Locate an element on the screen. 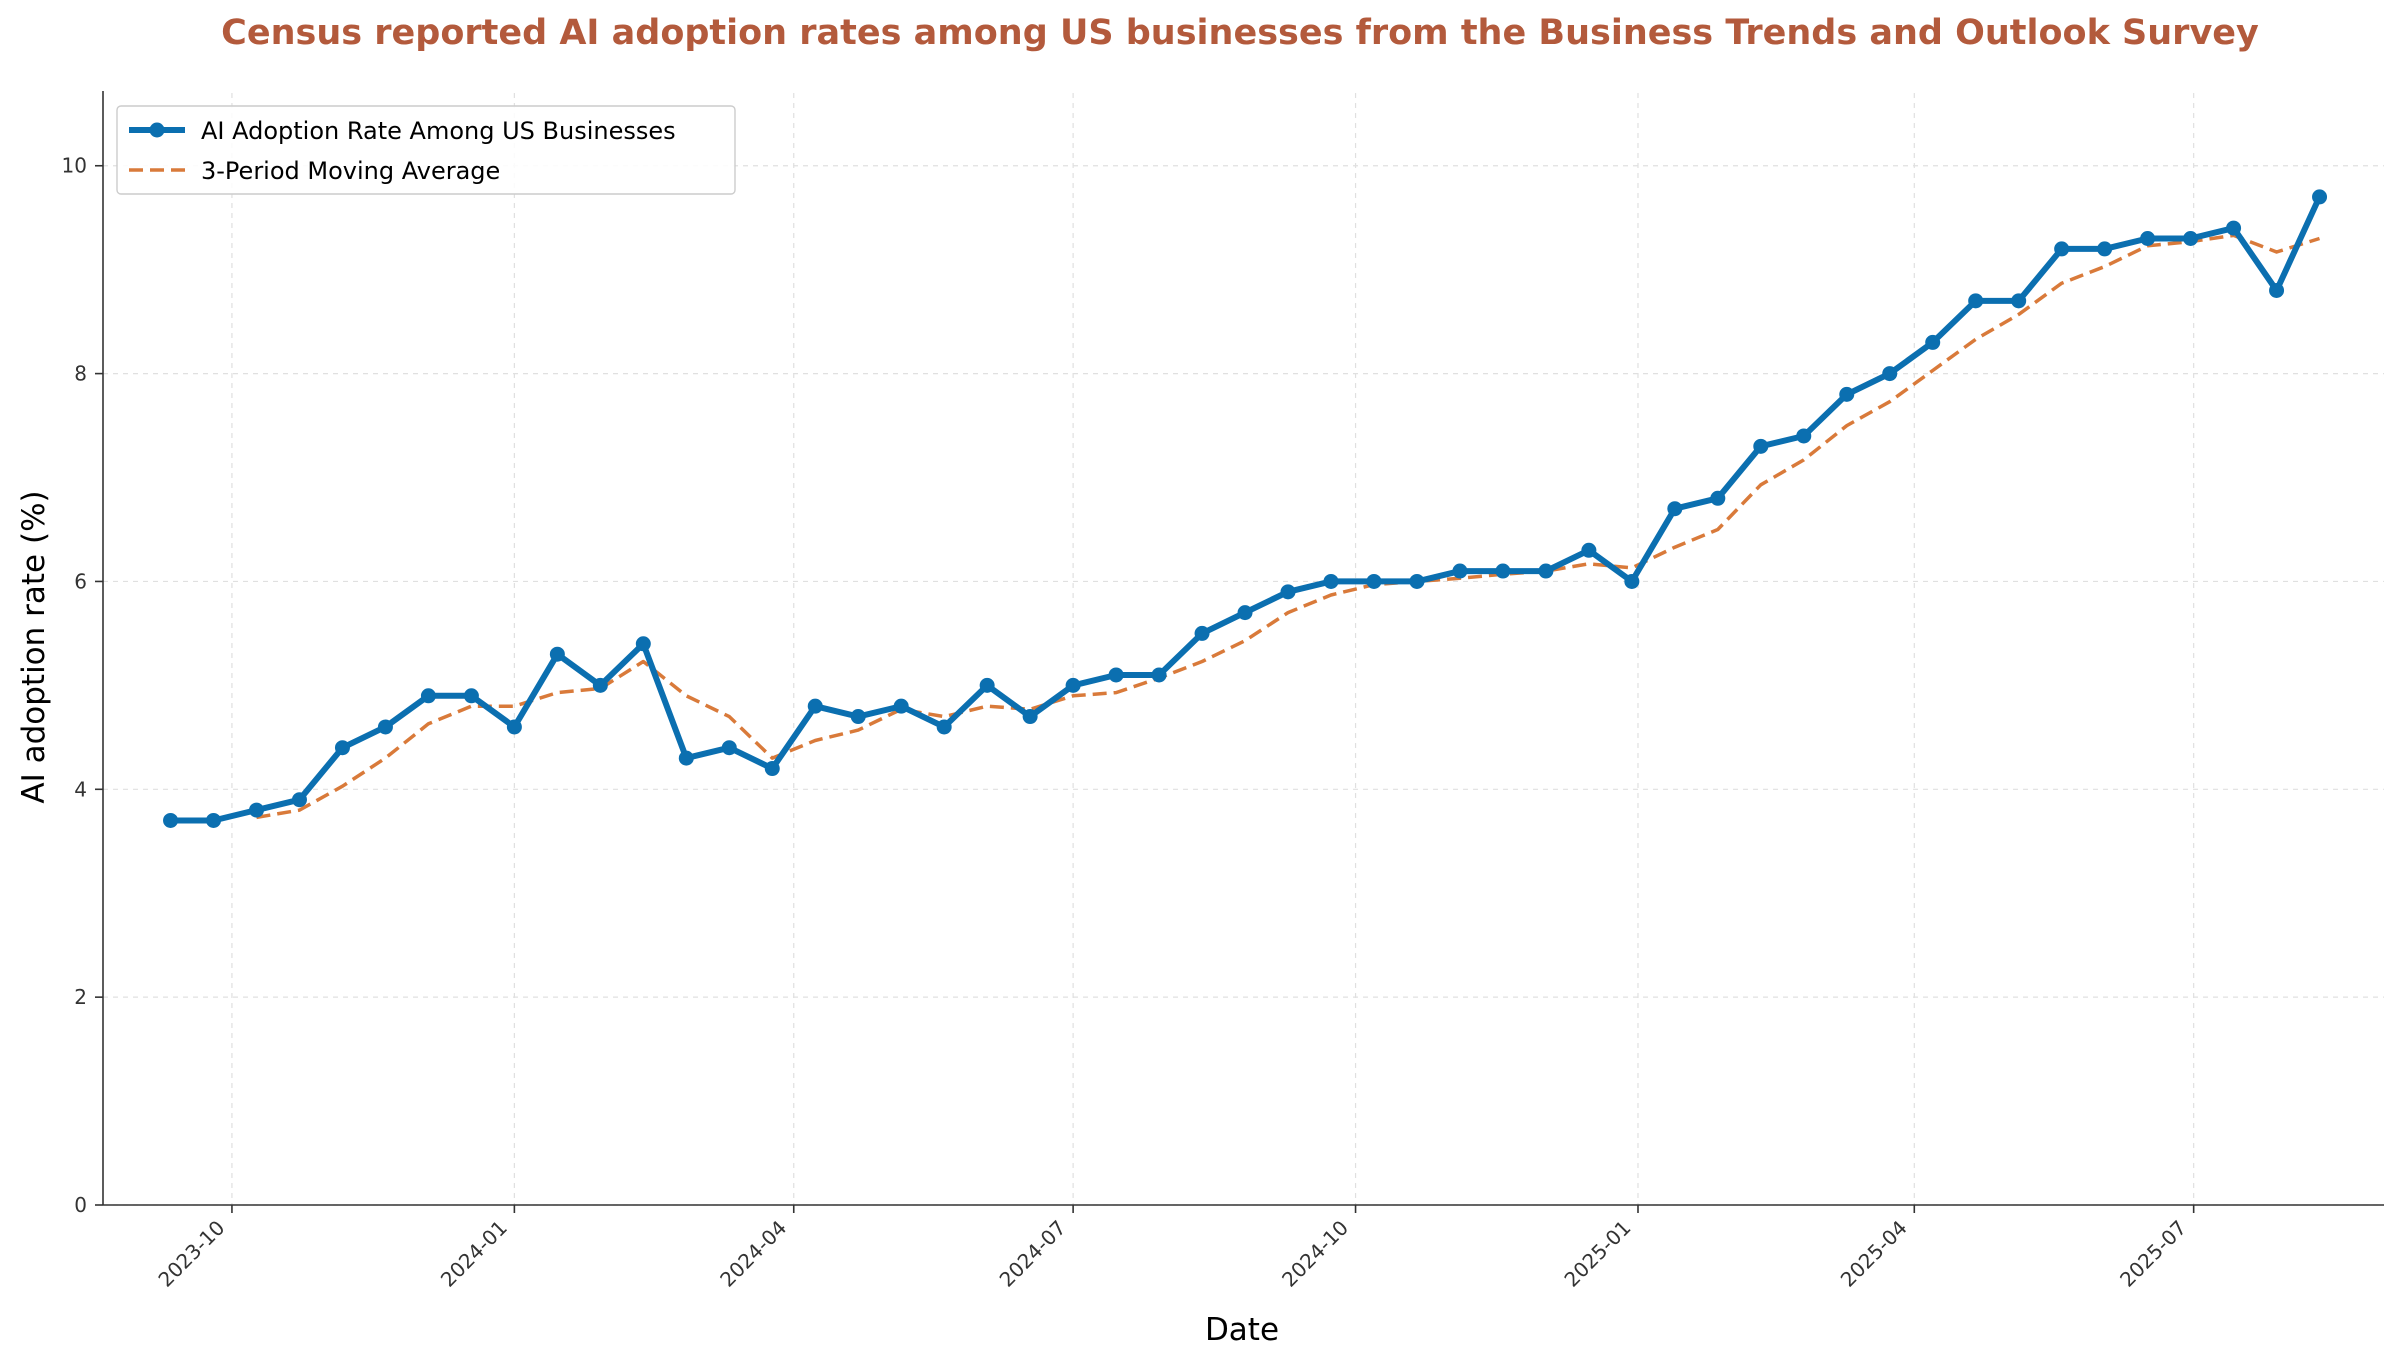 This screenshot has width=2400, height=1364. y-tick-label: 0 is located at coordinates (80, 1205).